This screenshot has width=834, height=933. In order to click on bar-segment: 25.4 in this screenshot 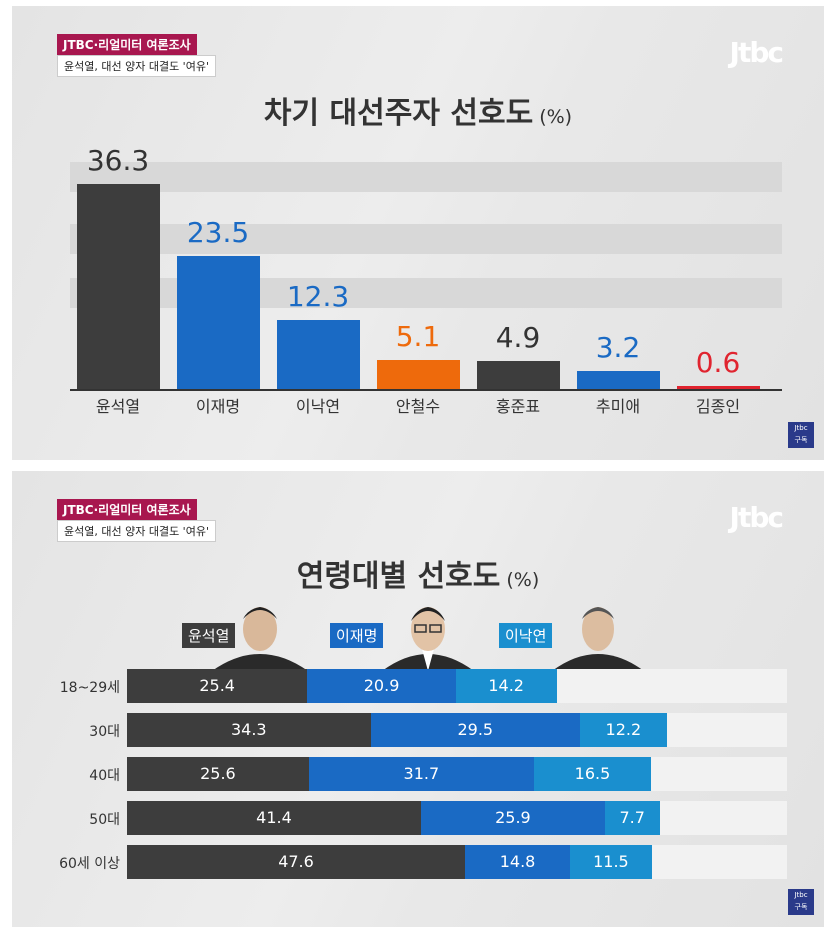, I will do `click(217, 686)`.